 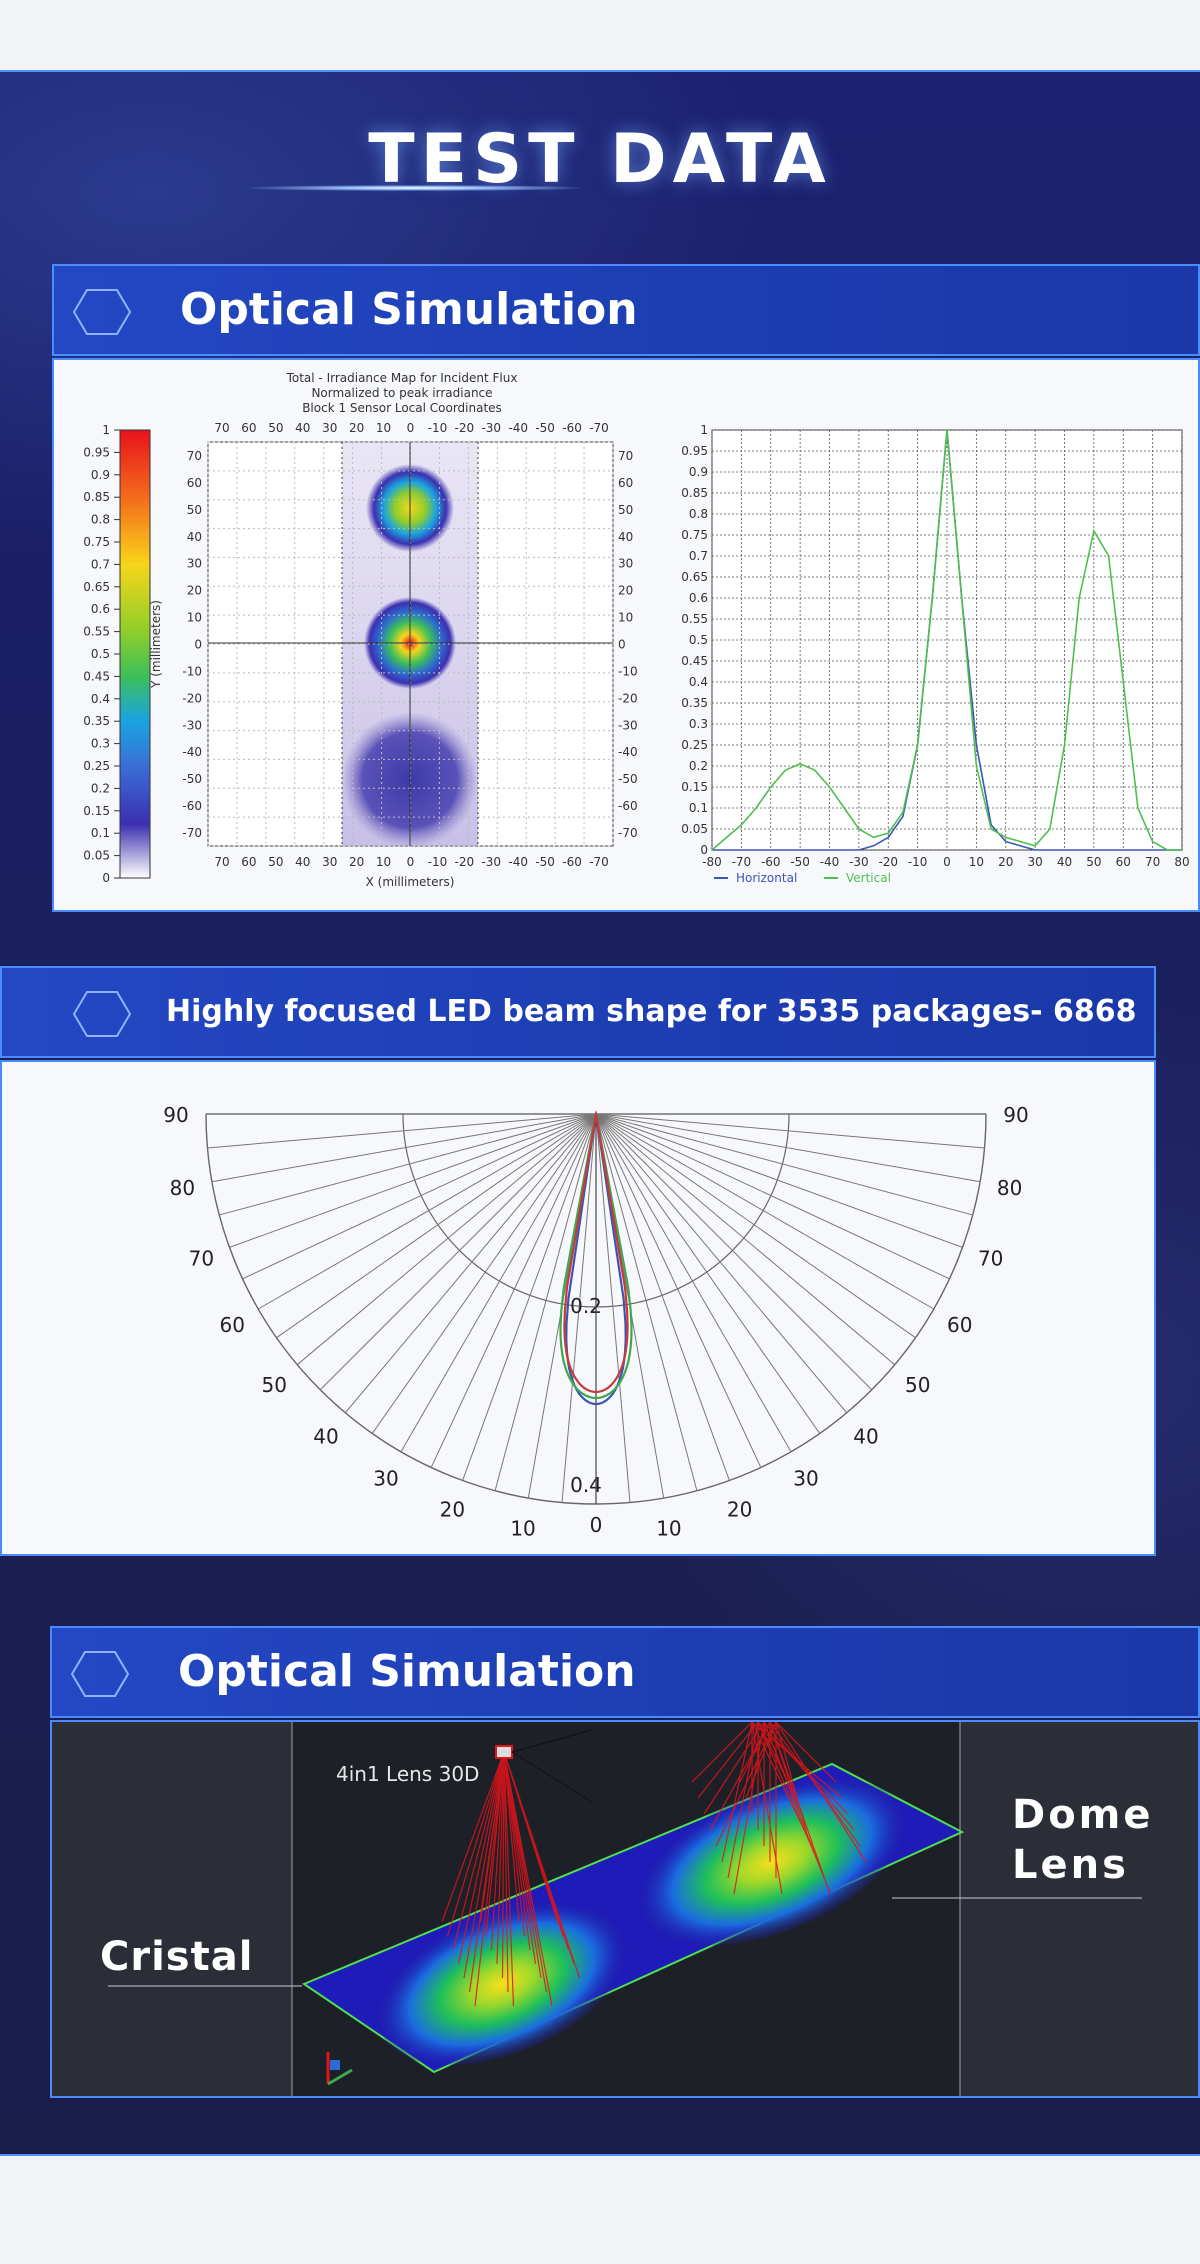 What do you see at coordinates (622, 645) in the screenshot?
I see `map-y-tick-right: 0` at bounding box center [622, 645].